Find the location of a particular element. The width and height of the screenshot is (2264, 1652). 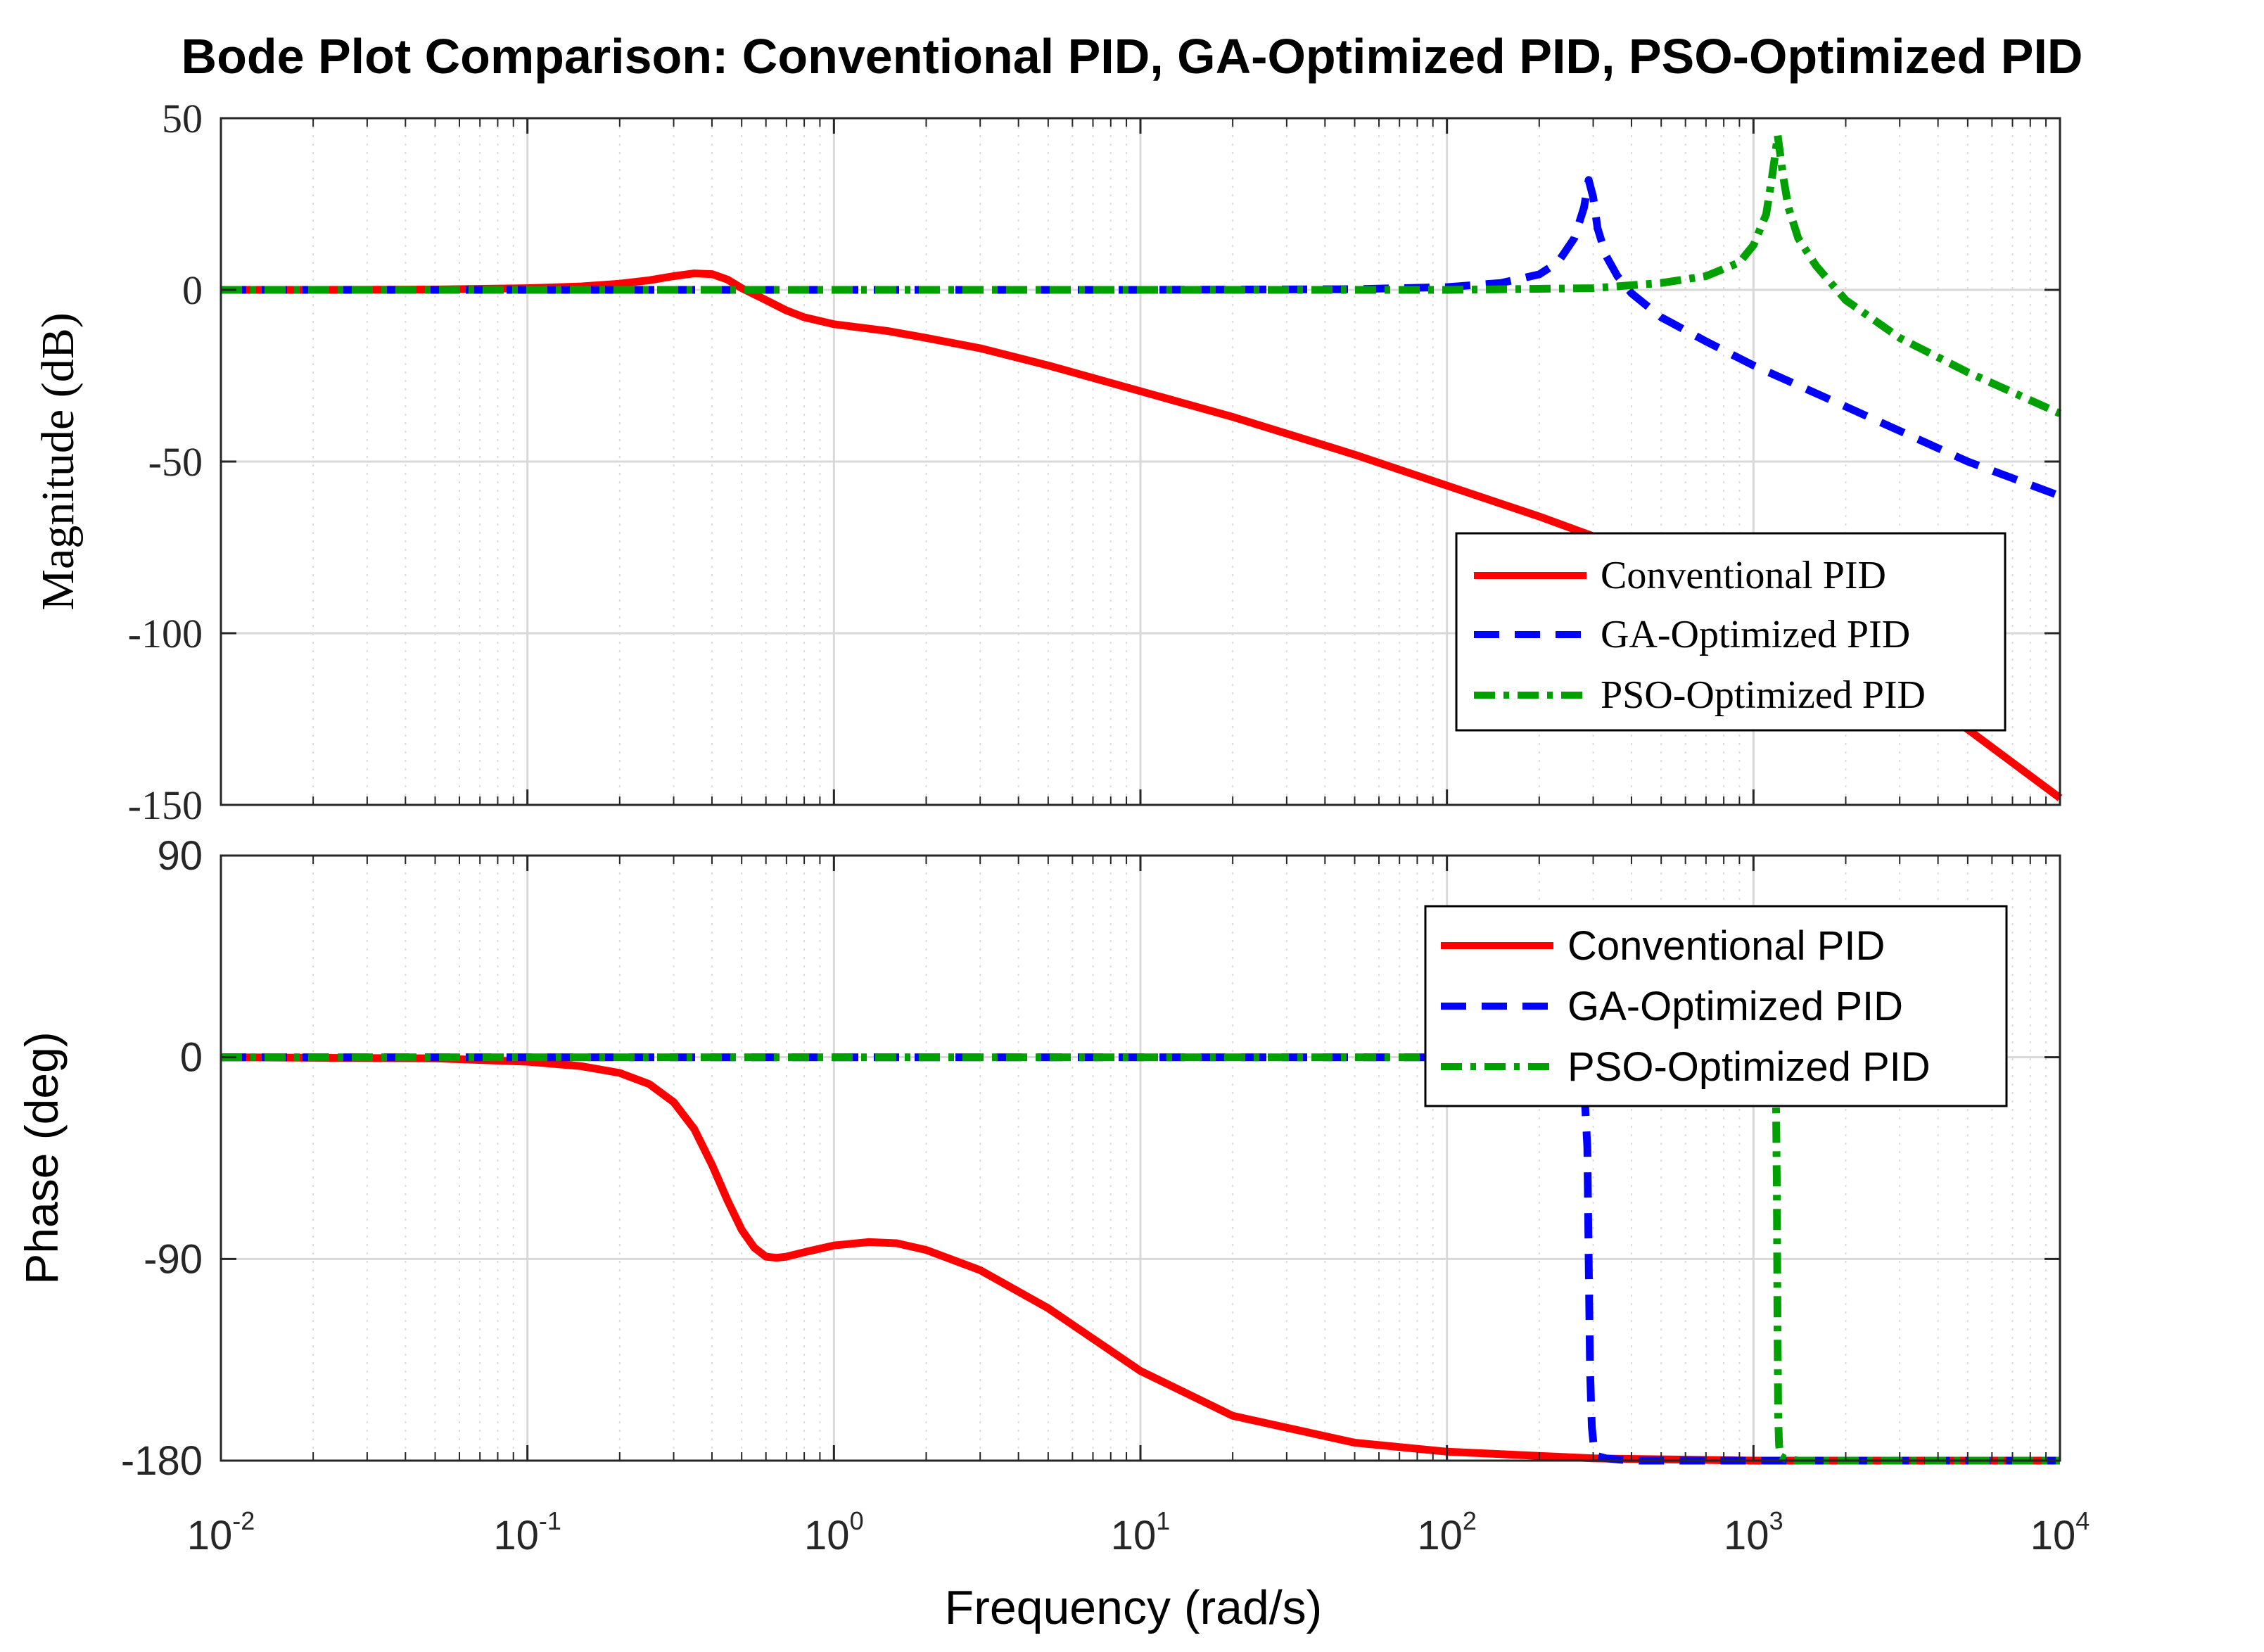

magnitude-ytick-label: -100 is located at coordinates (165, 633).